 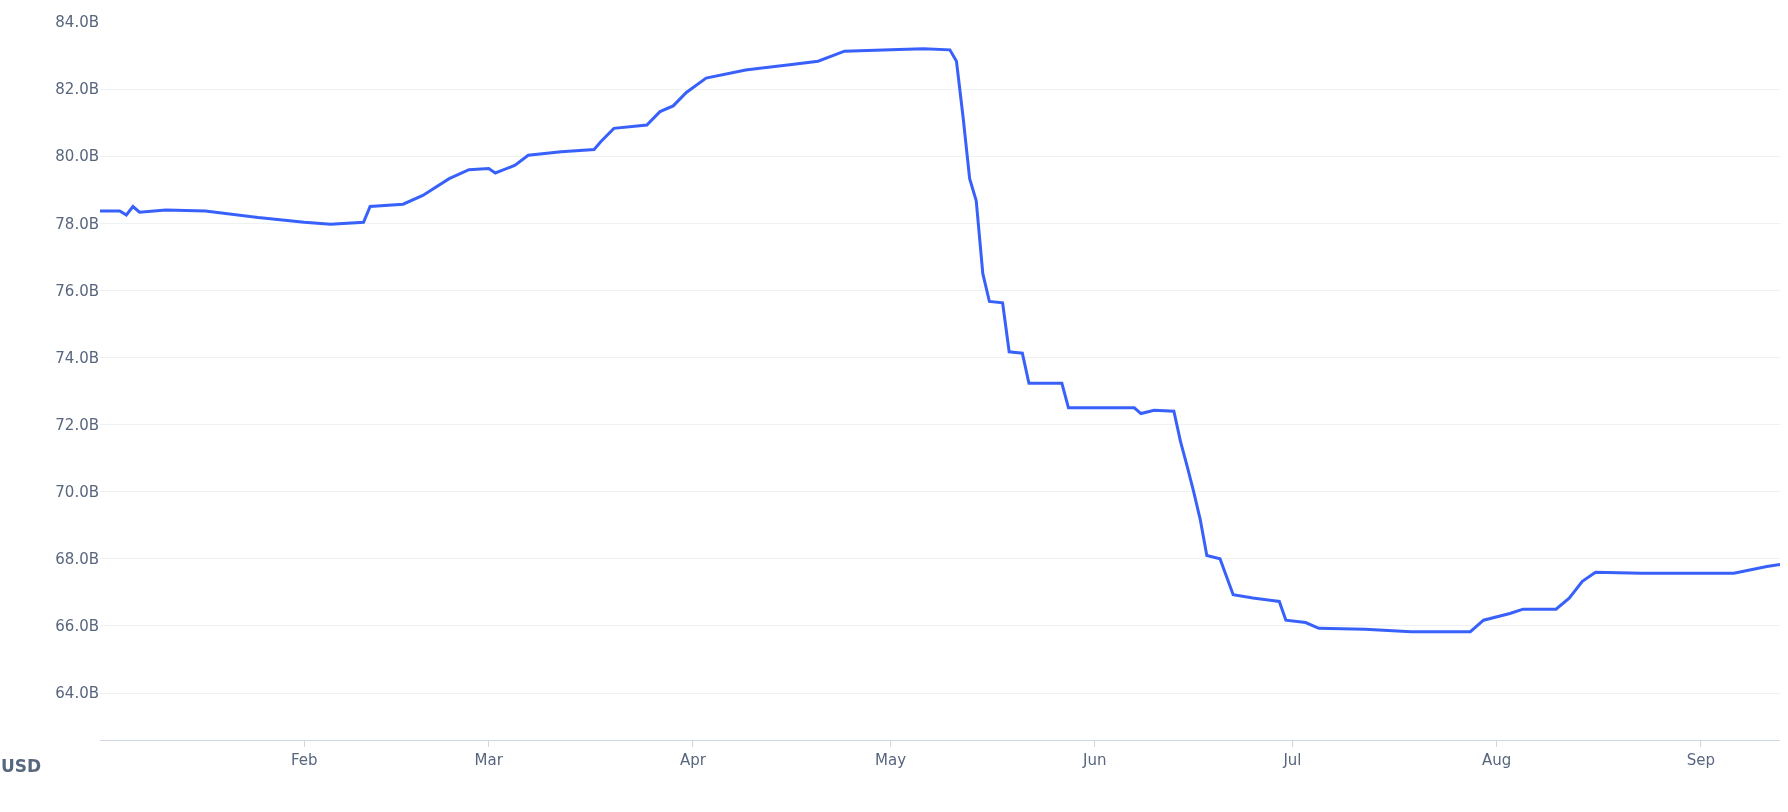 I want to click on y-tick-label: 78.0B, so click(x=77, y=223).